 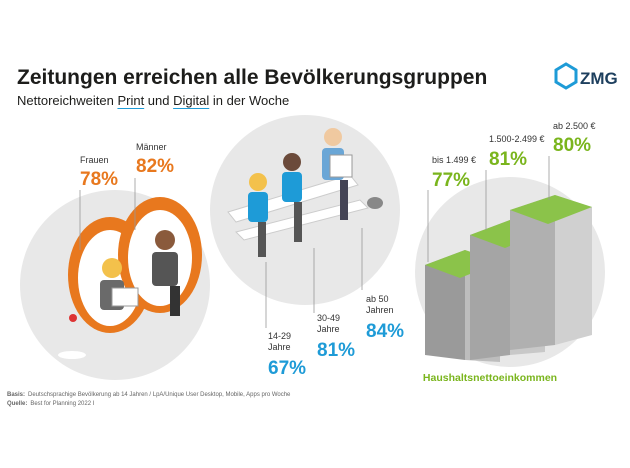 I want to click on logo: ZMG, so click(x=586, y=76).